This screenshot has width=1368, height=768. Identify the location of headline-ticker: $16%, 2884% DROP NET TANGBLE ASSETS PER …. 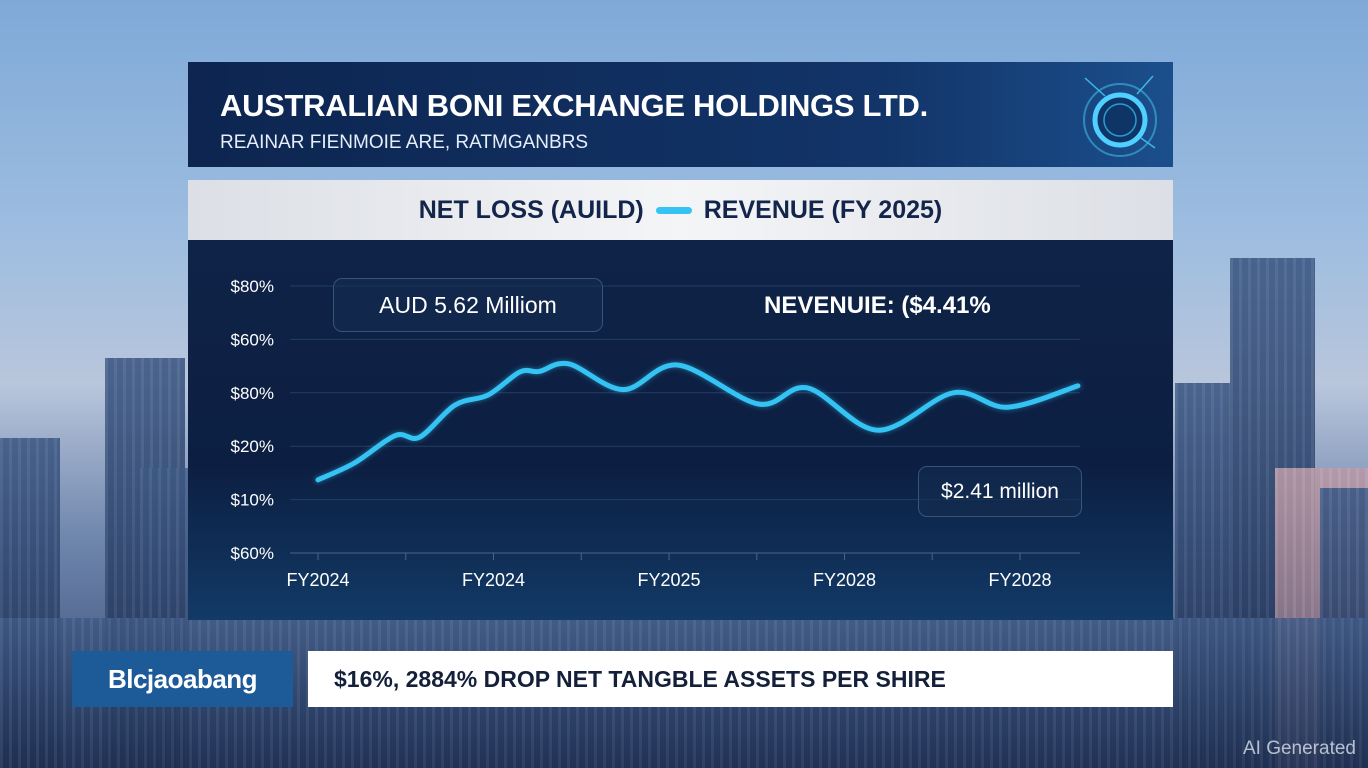
(740, 679).